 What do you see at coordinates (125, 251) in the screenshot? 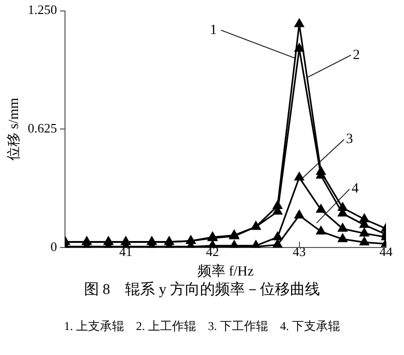
I see `x-tick-label: 41` at bounding box center [125, 251].